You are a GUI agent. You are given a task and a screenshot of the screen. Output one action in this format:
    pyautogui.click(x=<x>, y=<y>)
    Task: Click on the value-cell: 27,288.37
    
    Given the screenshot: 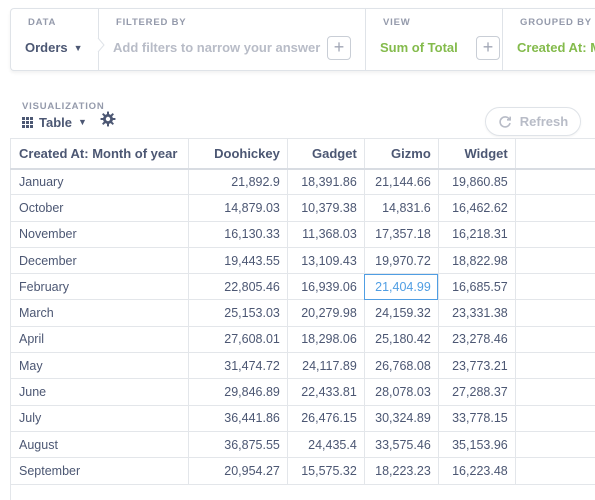 What is the action you would take?
    pyautogui.click(x=476, y=392)
    